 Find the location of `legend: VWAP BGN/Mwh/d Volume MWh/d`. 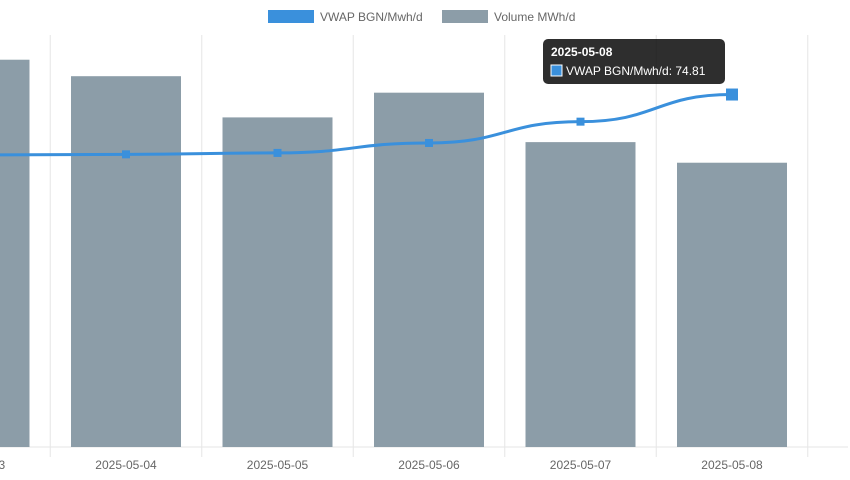

legend: VWAP BGN/Mwh/d Volume MWh/d is located at coordinates (421, 17).